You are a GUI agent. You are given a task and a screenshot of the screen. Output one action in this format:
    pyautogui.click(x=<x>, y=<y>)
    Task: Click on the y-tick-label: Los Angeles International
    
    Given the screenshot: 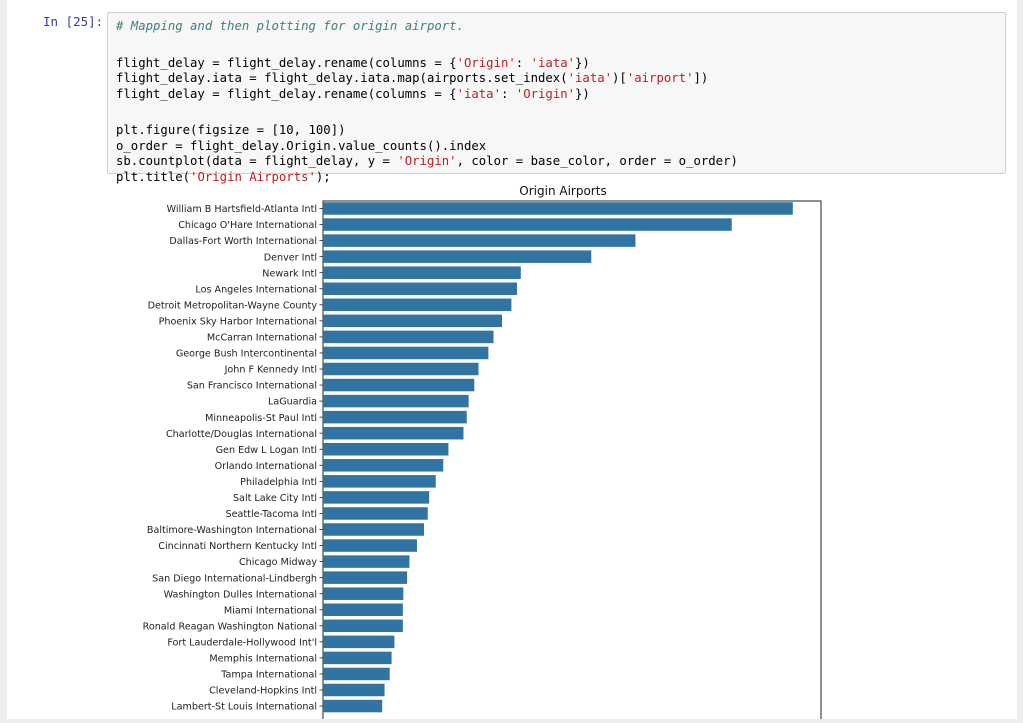 What is the action you would take?
    pyautogui.click(x=256, y=289)
    